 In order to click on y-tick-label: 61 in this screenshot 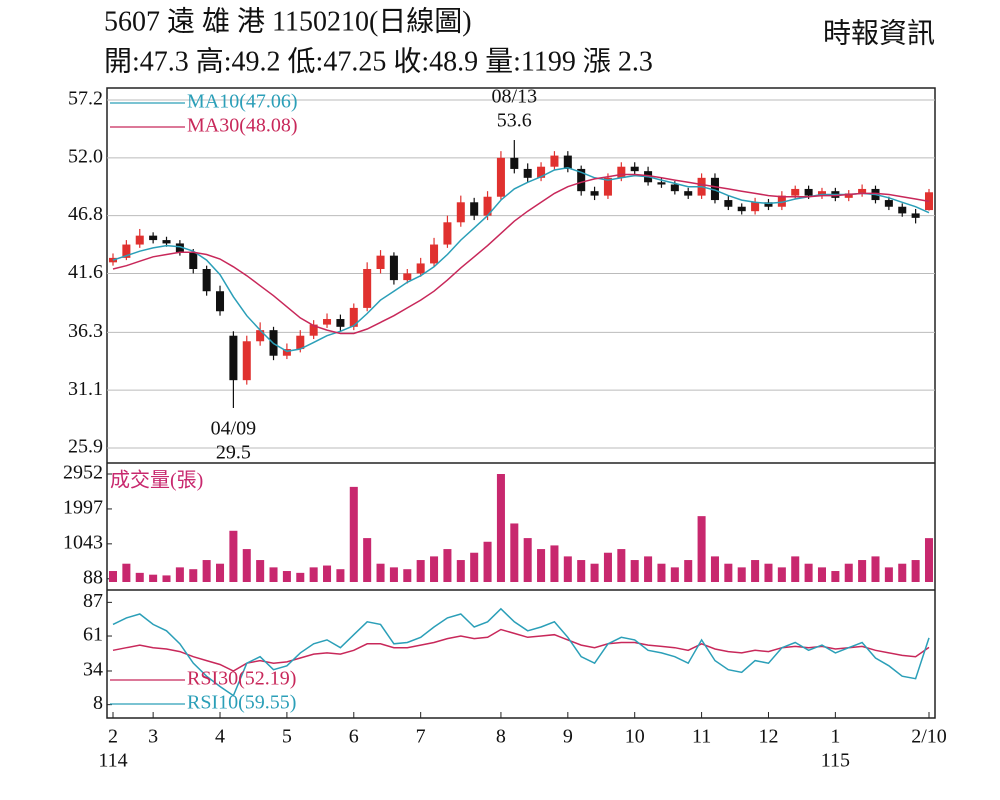, I will do `click(93, 635)`.